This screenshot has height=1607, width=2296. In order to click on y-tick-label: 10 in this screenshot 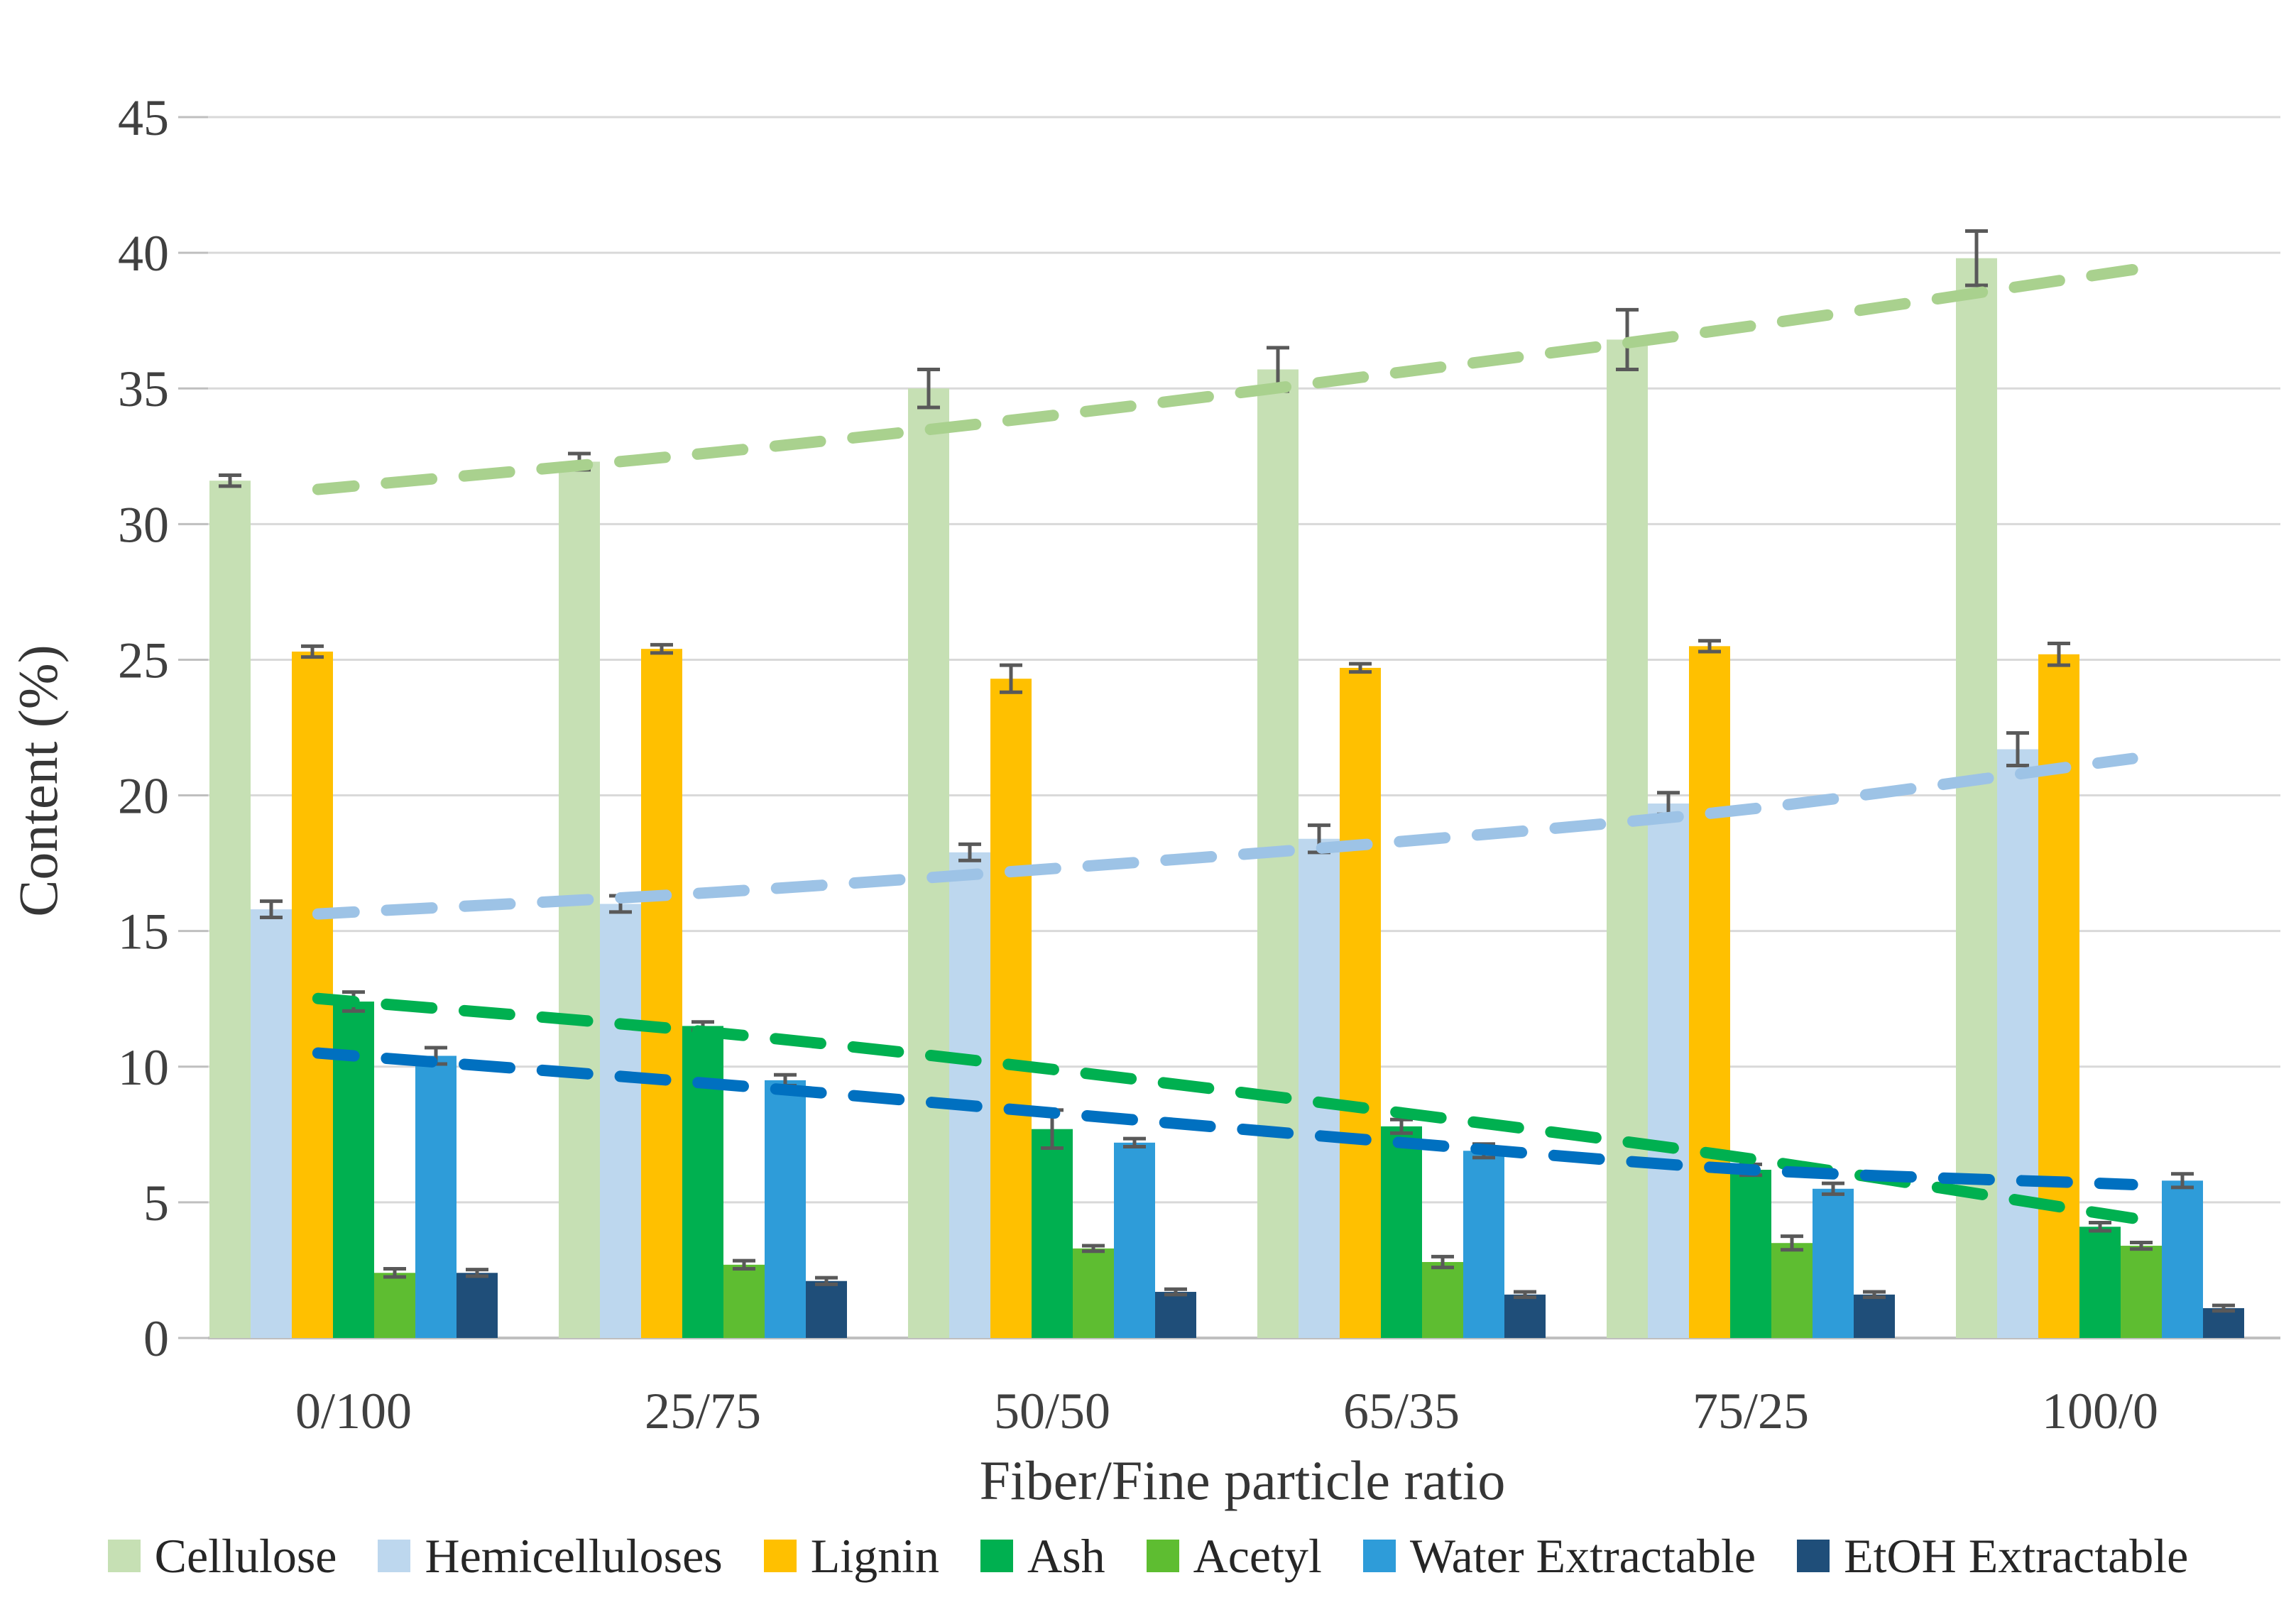, I will do `click(143, 1067)`.